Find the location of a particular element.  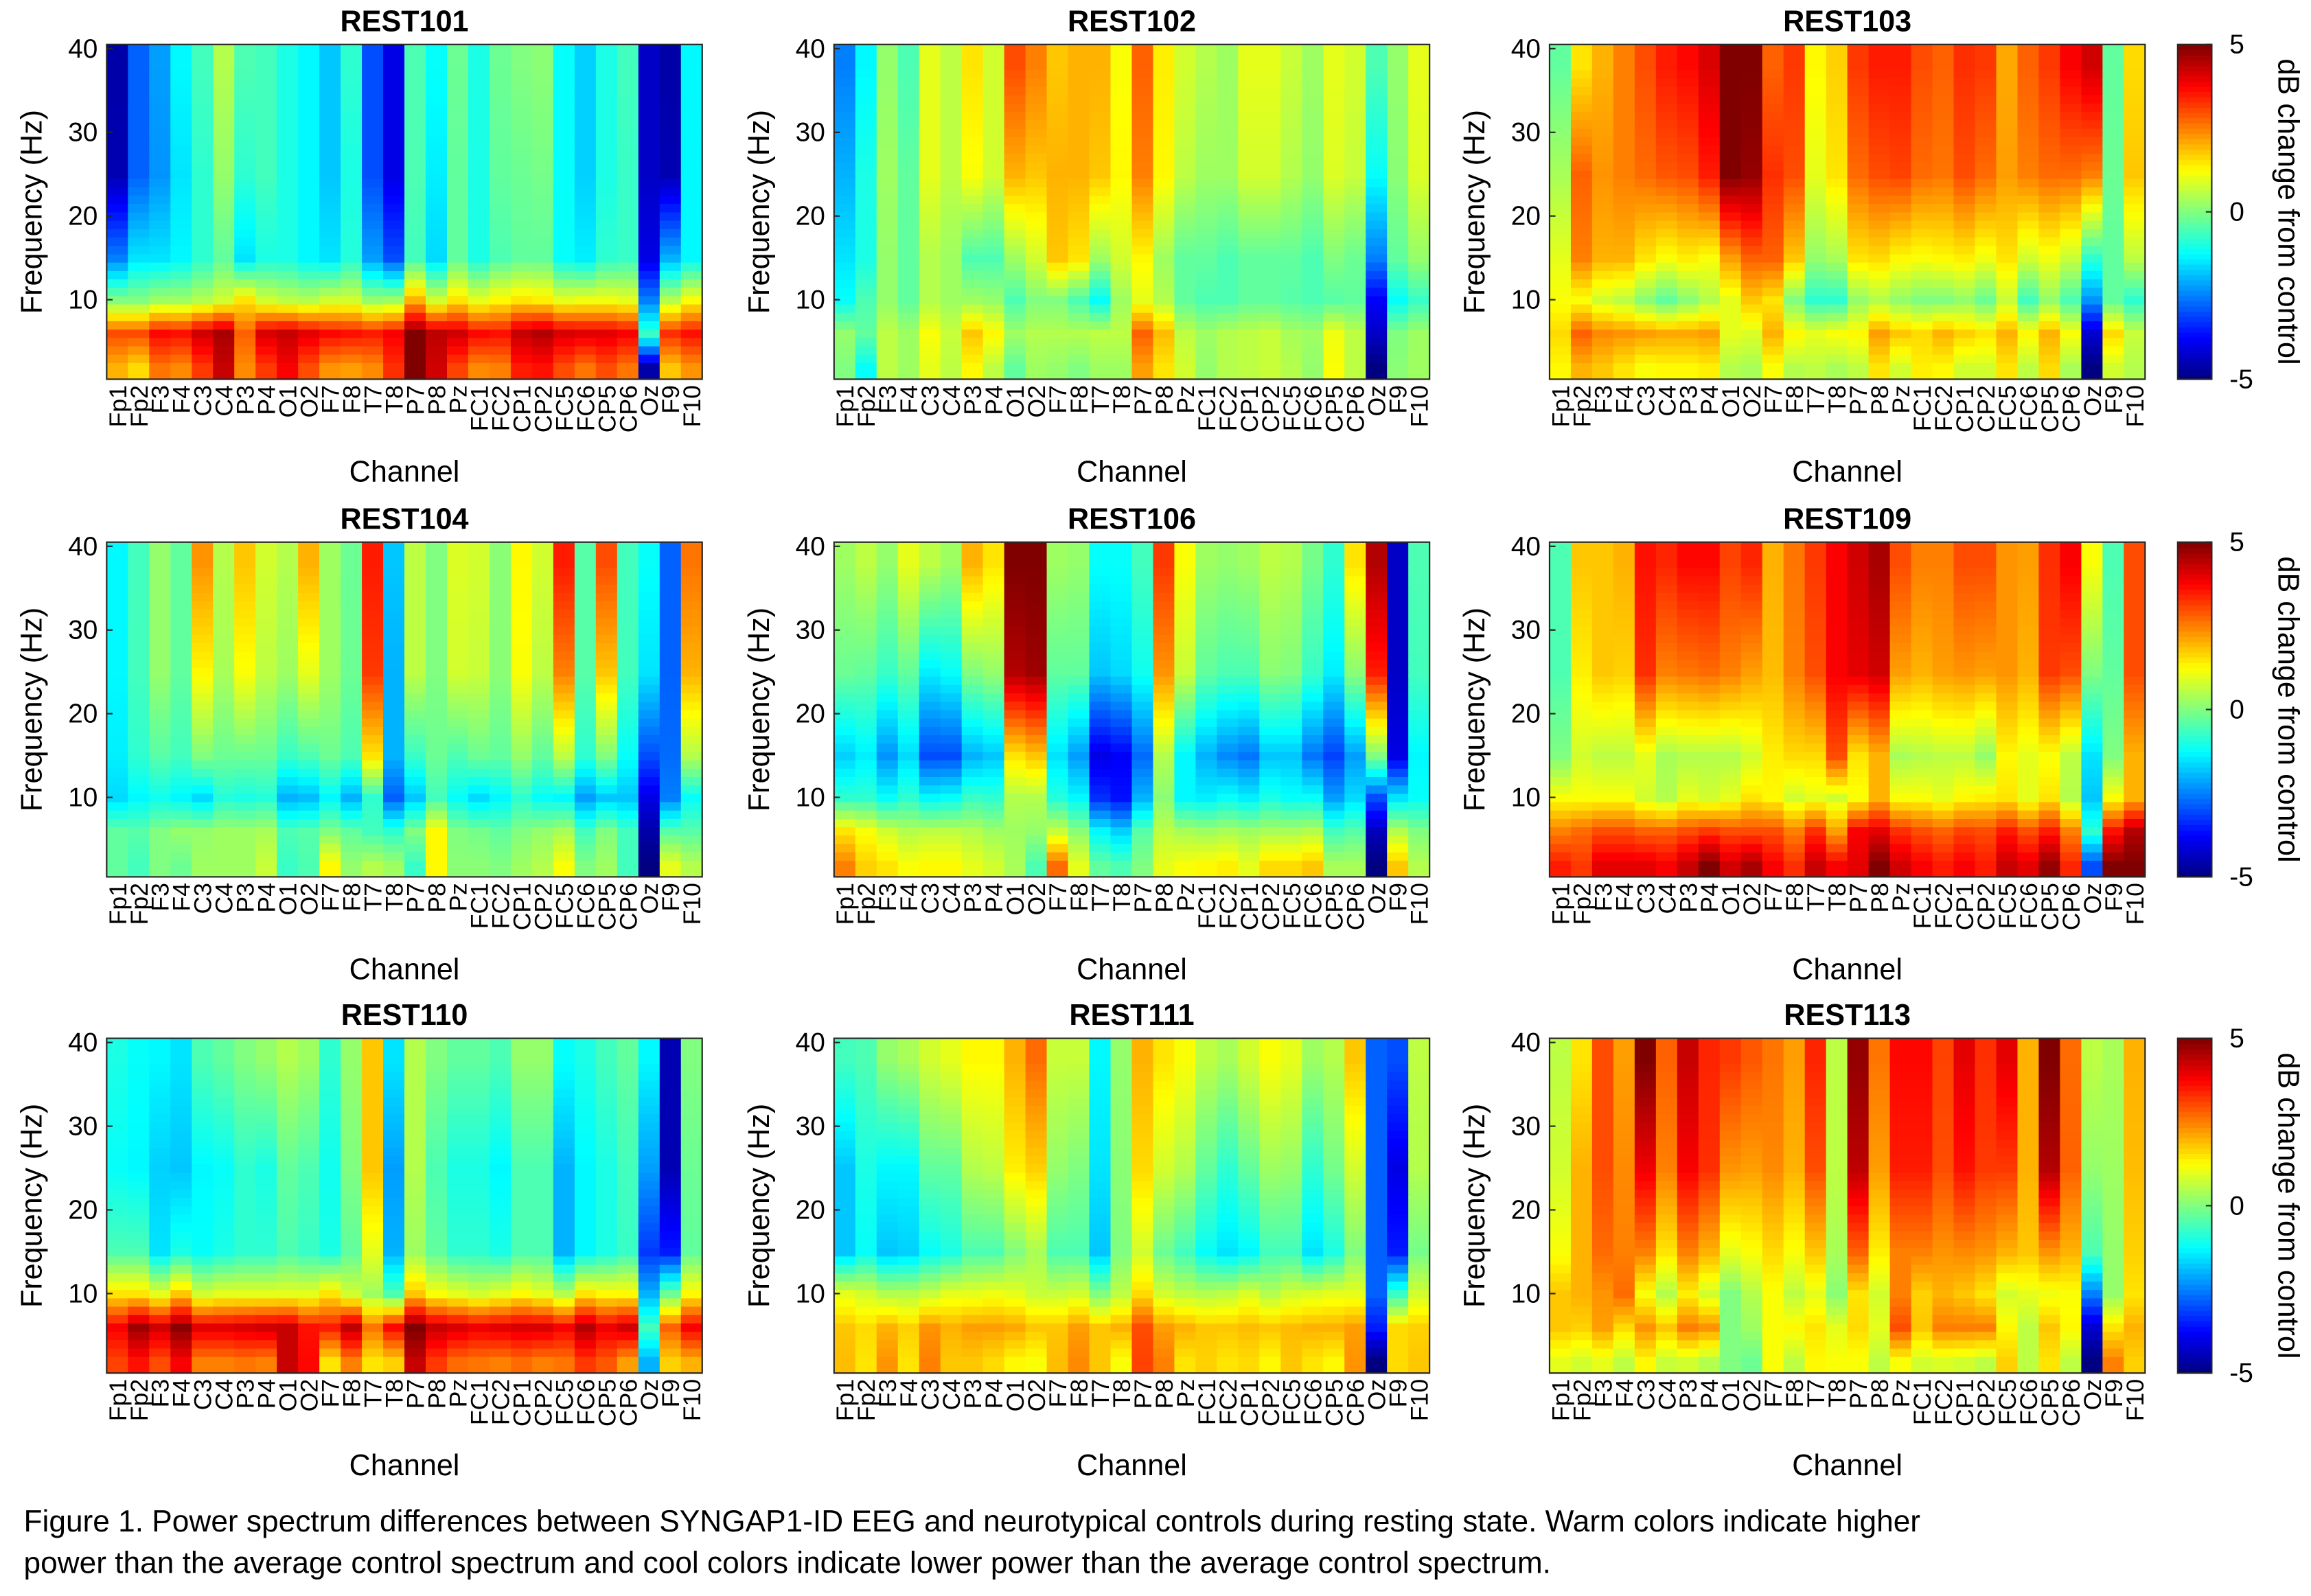

x-tick-label: P3 is located at coordinates (973, 400).